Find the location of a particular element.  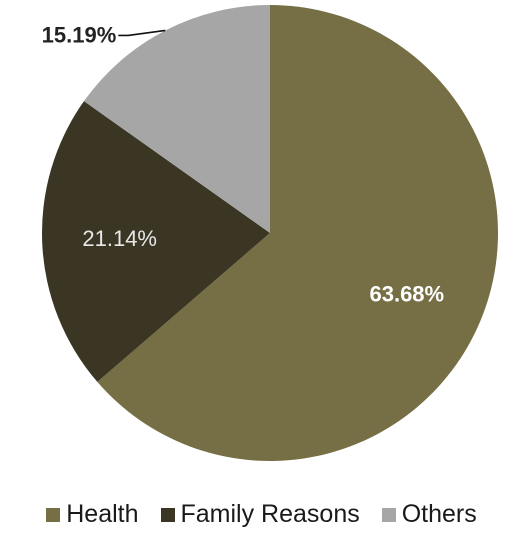

legend-item-health: Health is located at coordinates (92, 514).